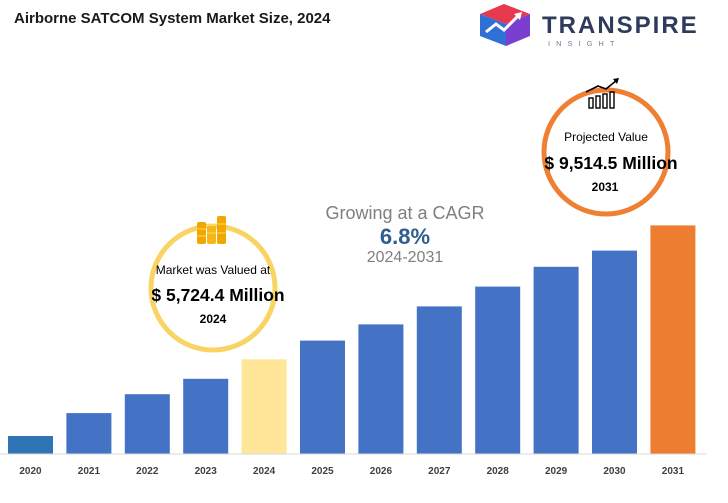  What do you see at coordinates (606, 137) in the screenshot?
I see `end-callout-label: Projected Value` at bounding box center [606, 137].